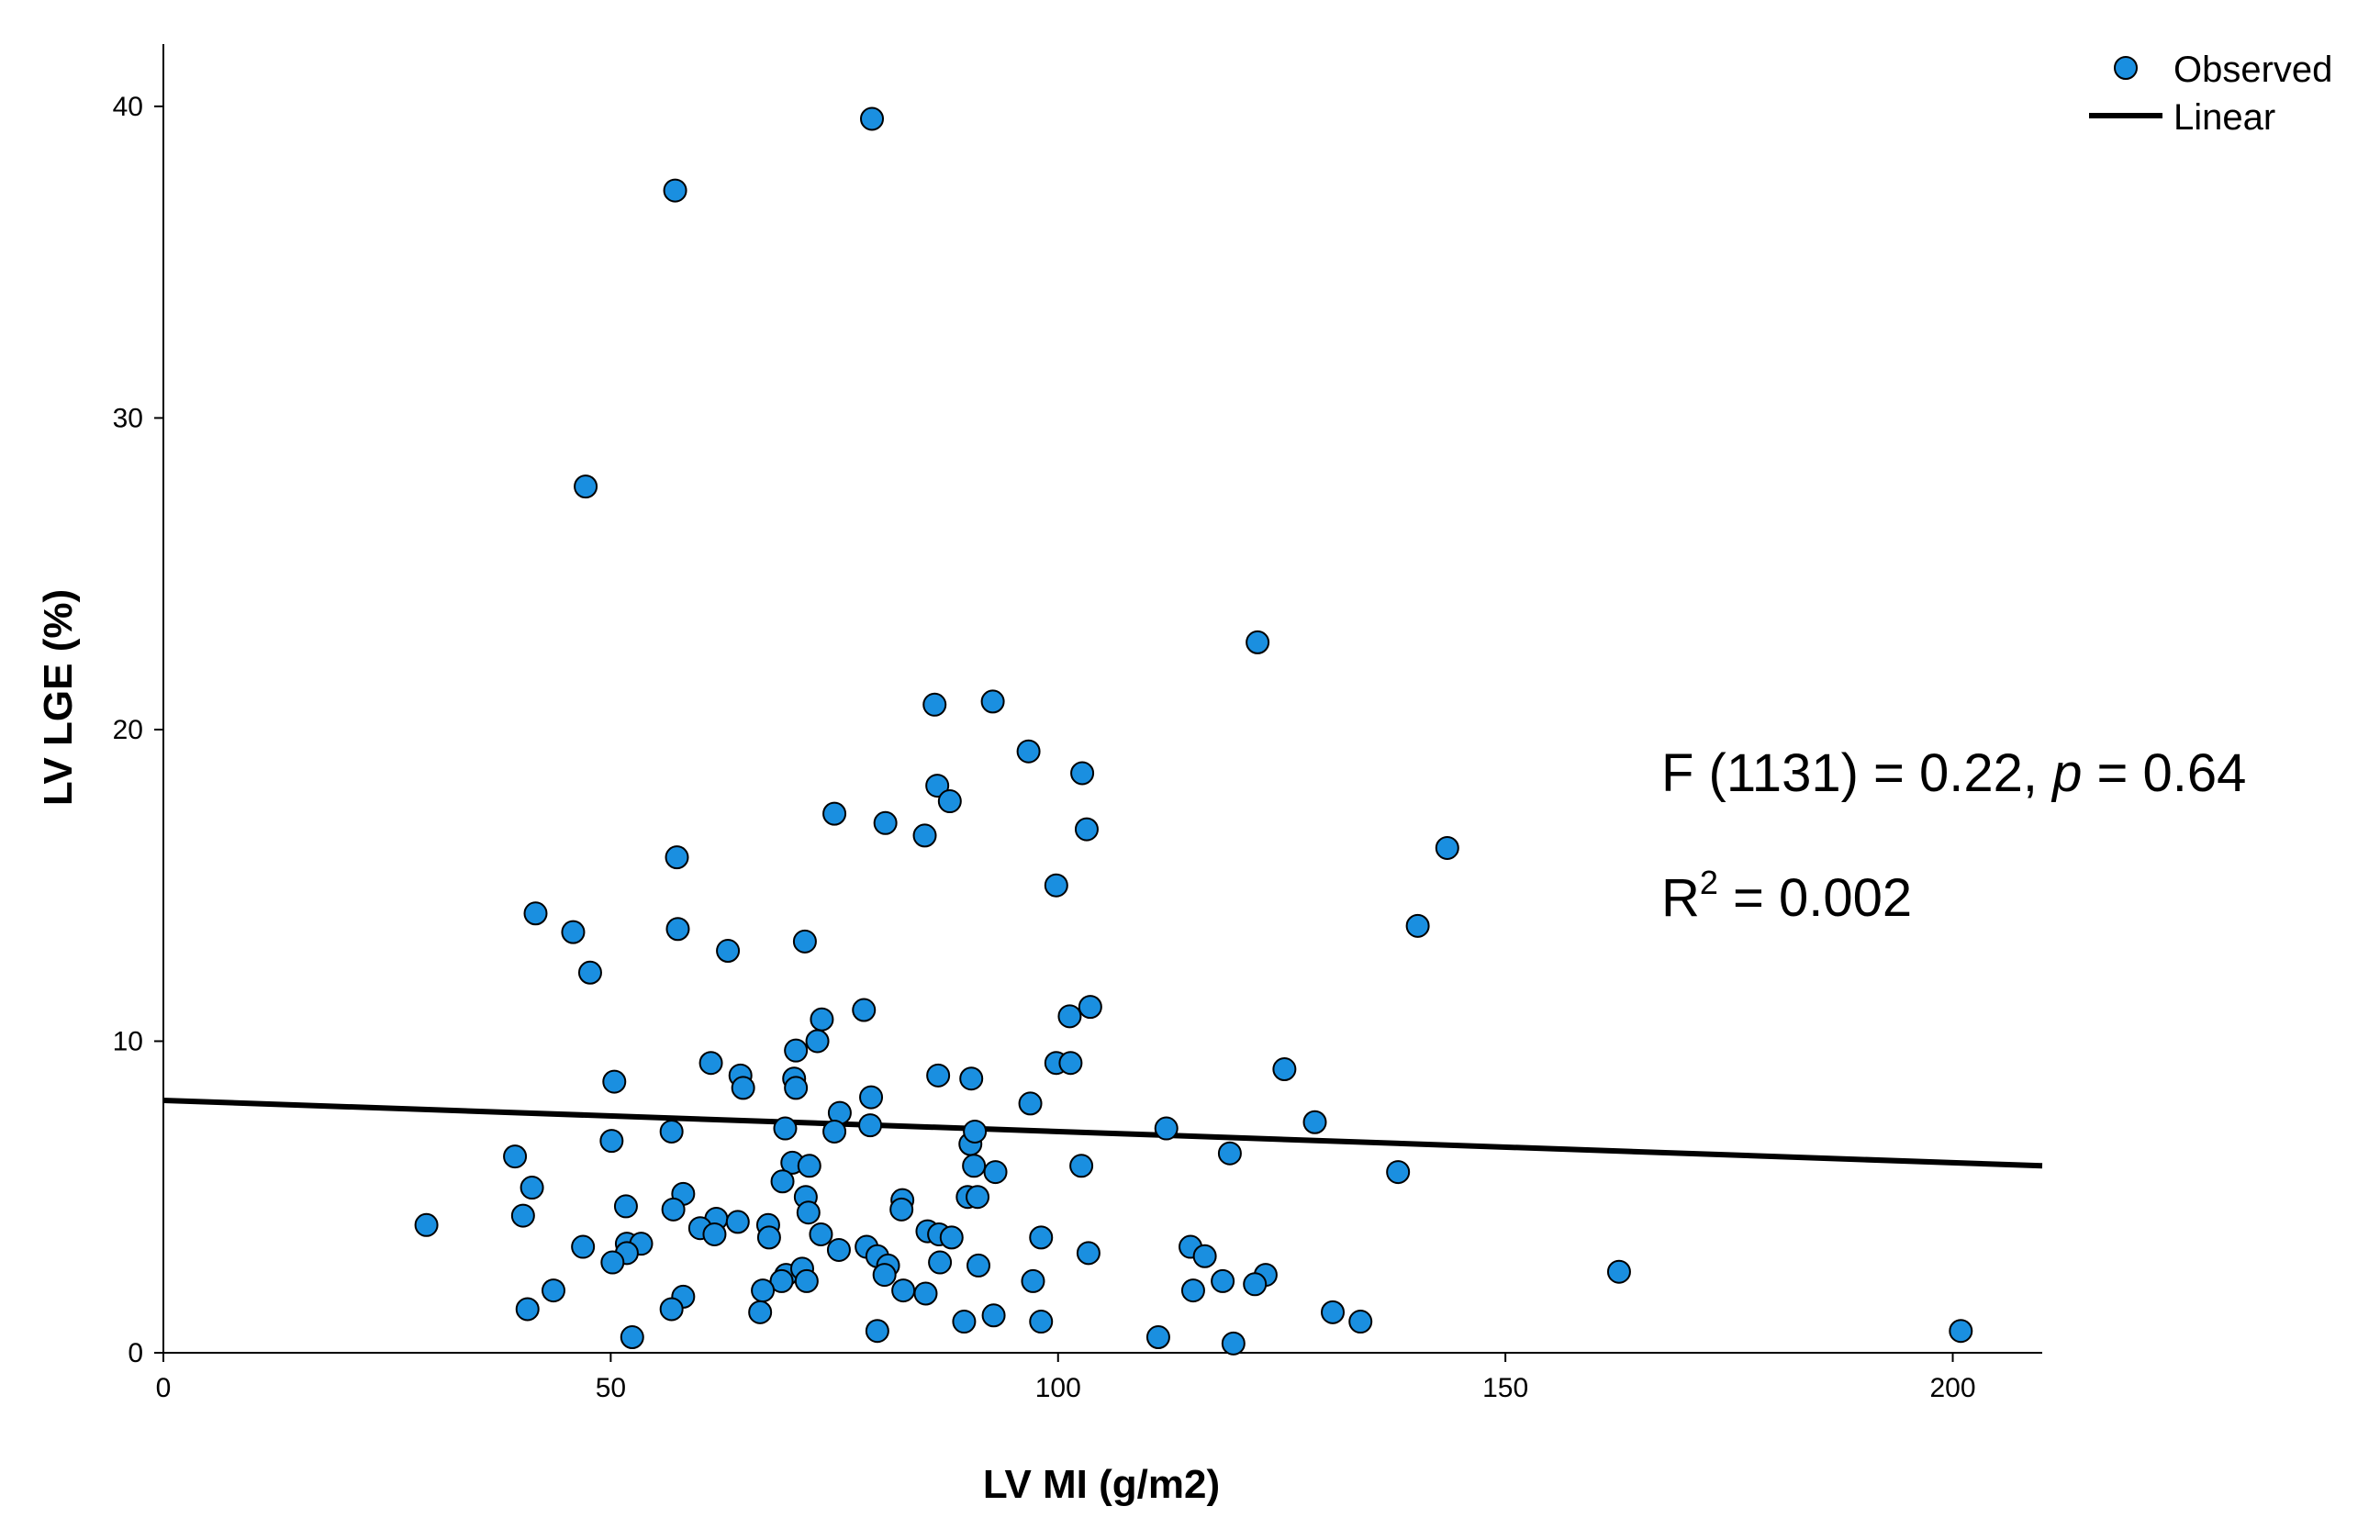 The width and height of the screenshot is (2380, 1540). Describe the element at coordinates (2126, 68) in the screenshot. I see `legend-marker-observed` at that location.